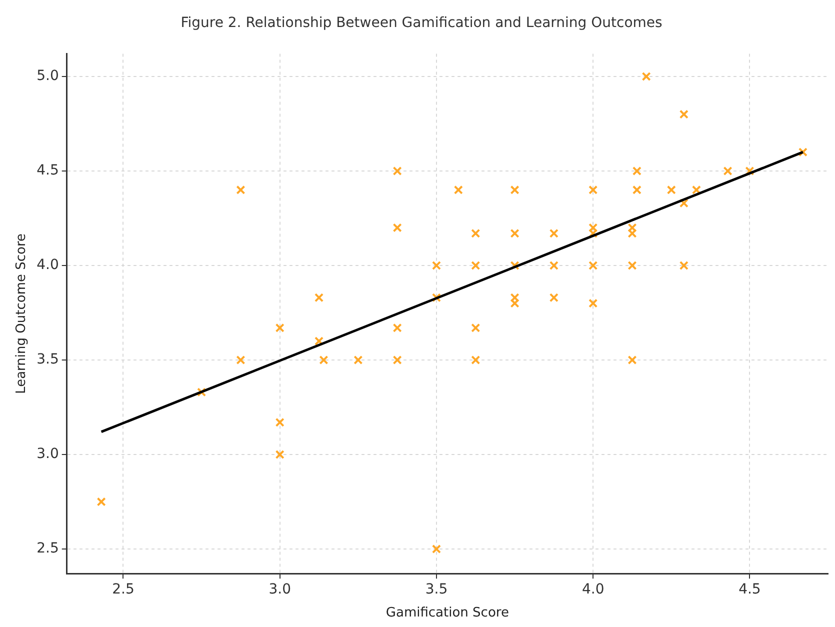 The width and height of the screenshot is (835, 627). What do you see at coordinates (421, 23) in the screenshot?
I see `chart-title: Figure 2. Relationship Between Gamification and Learning Outcomes` at bounding box center [421, 23].